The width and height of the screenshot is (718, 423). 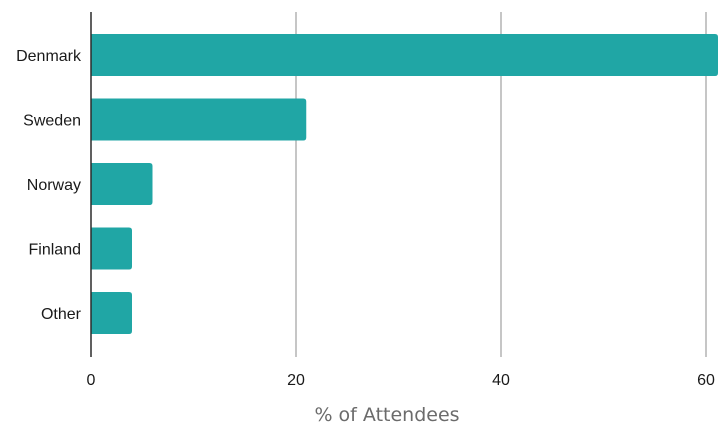 I want to click on bar-sweden, so click(x=199, y=119).